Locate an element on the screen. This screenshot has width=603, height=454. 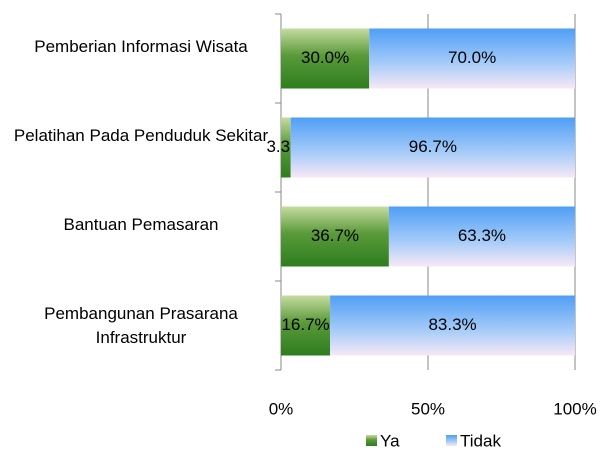
x-tick-label: 0% is located at coordinates (281, 408).